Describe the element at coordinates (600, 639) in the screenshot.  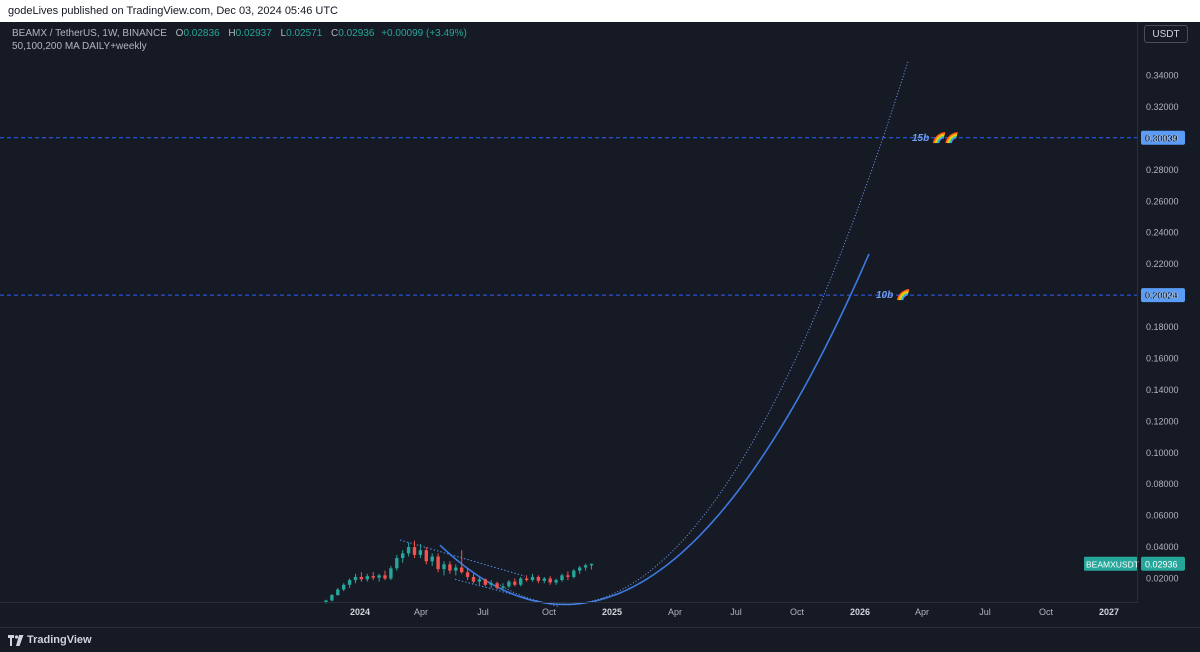
I see `footer: TradingView` at that location.